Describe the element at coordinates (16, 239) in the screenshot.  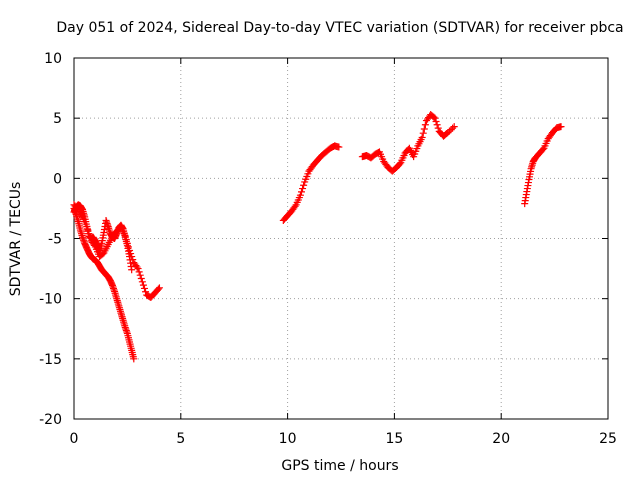
I see `y-axis-label: SDTVAR / TECUs` at that location.